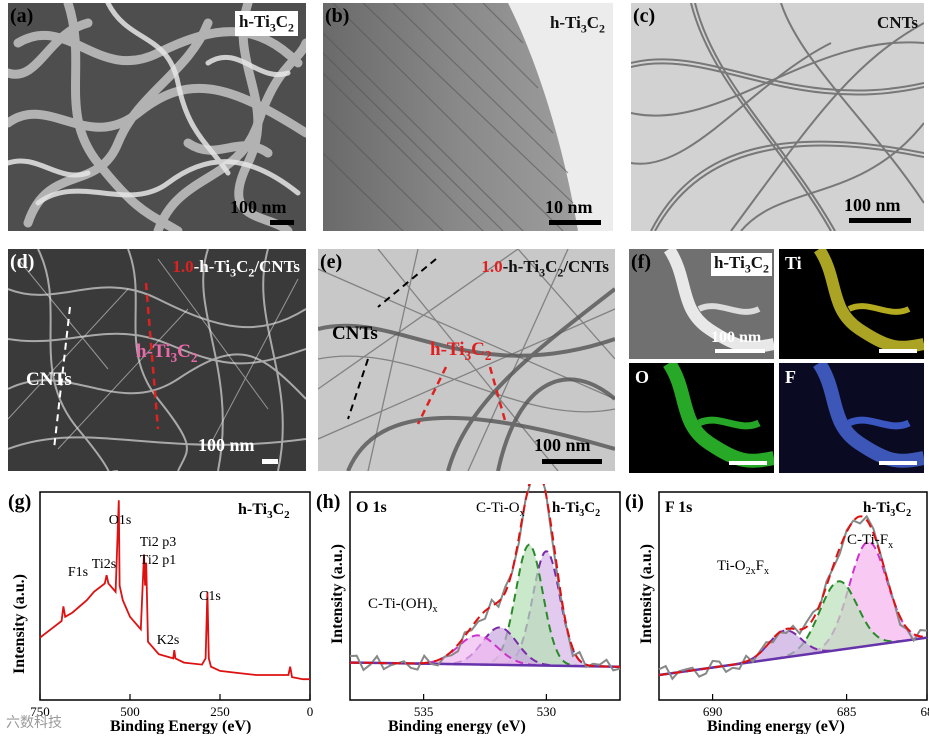 The width and height of the screenshot is (929, 739). Describe the element at coordinates (371, 507) in the screenshot. I see `chart-title: O 1s` at that location.